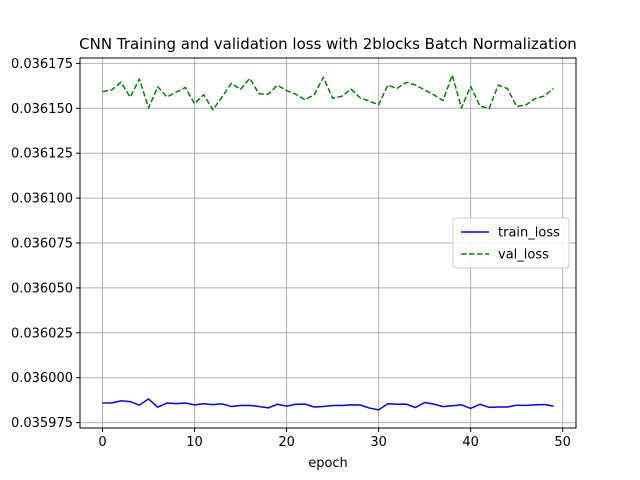 This screenshot has width=640, height=480. I want to click on y-tick-label: 0.035975, so click(42, 423).